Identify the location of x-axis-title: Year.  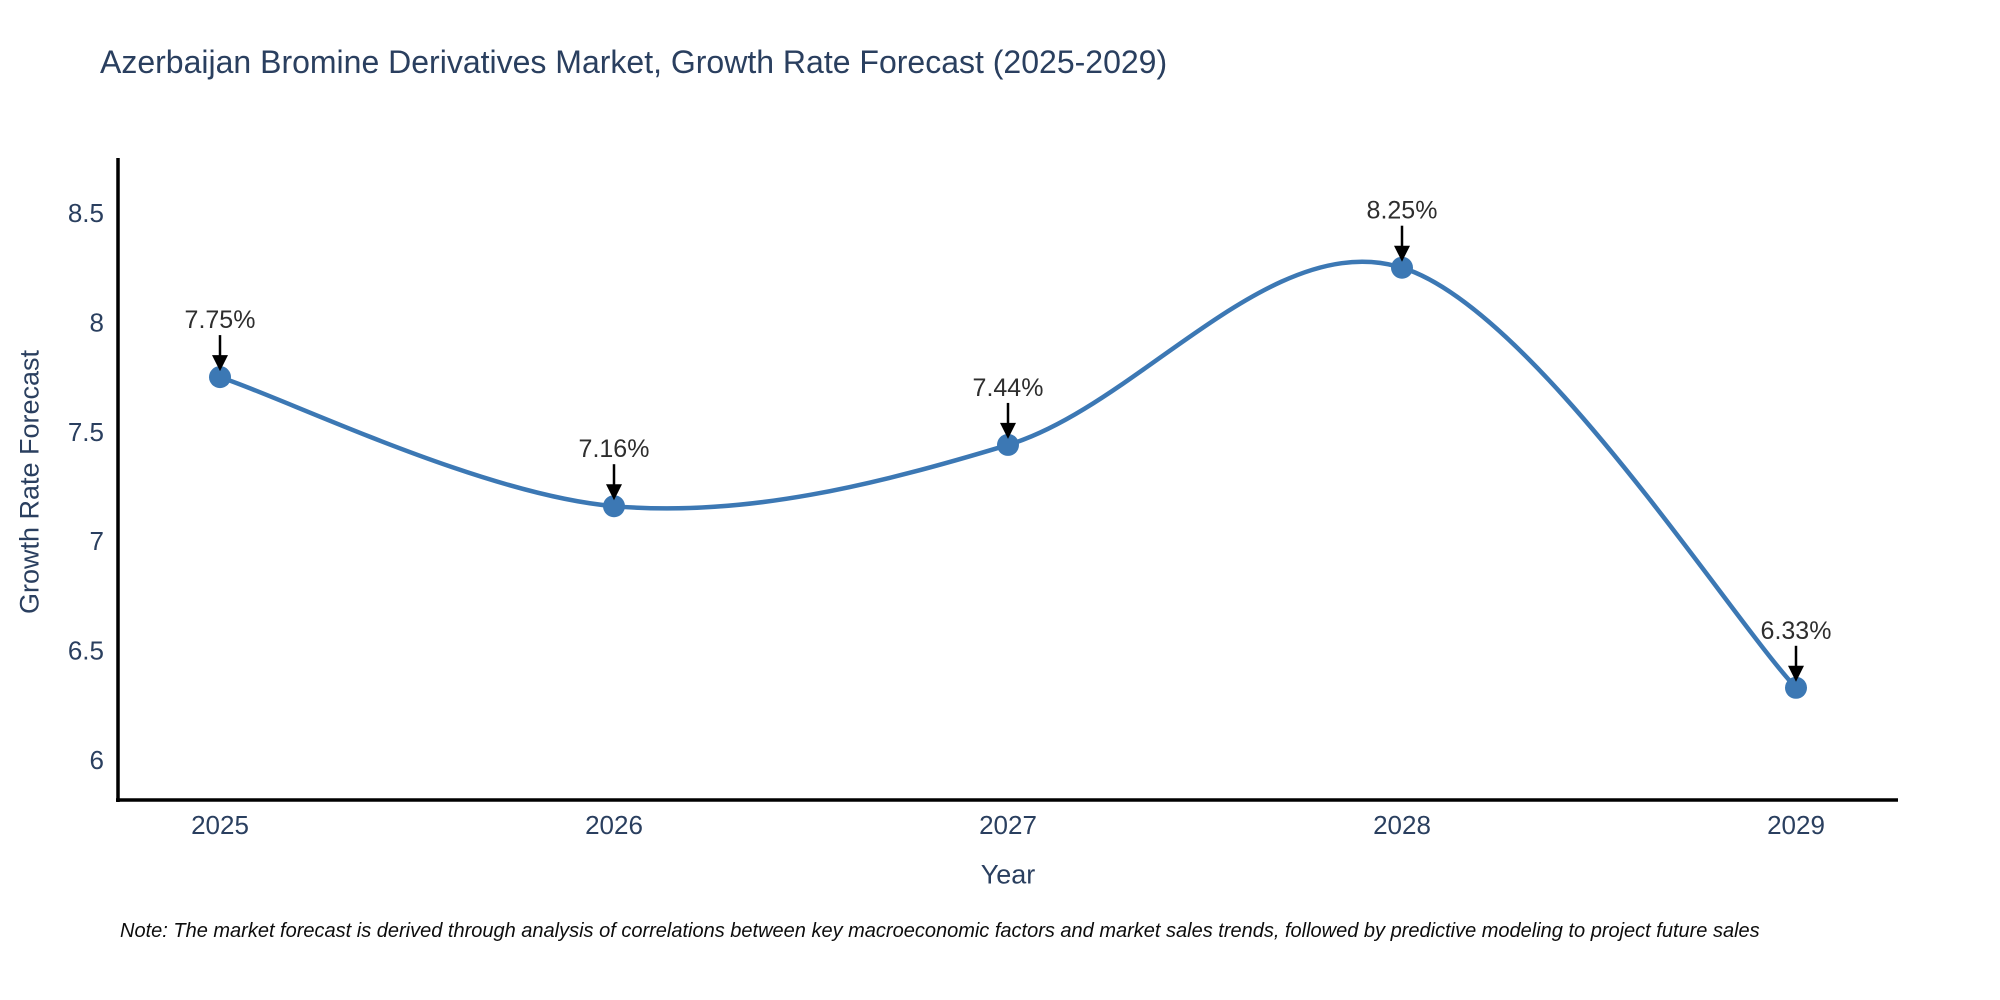
(1008, 874).